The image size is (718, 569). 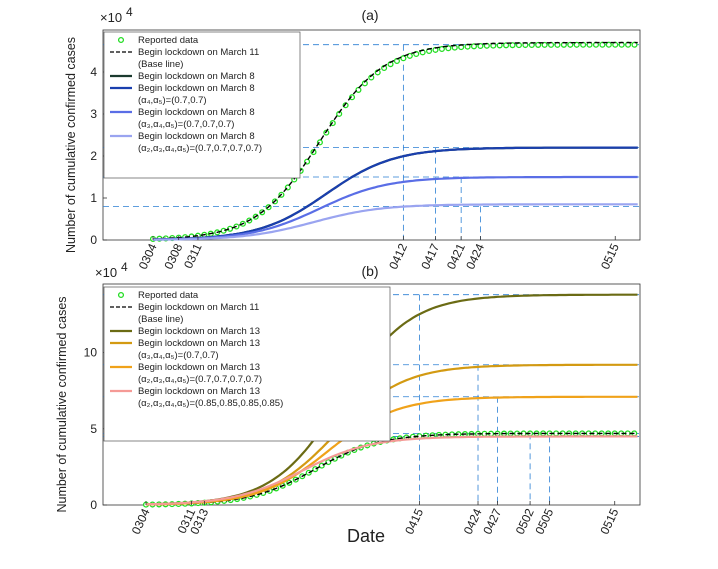 What do you see at coordinates (369, 271) in the screenshot?
I see `panel-title: (b)` at bounding box center [369, 271].